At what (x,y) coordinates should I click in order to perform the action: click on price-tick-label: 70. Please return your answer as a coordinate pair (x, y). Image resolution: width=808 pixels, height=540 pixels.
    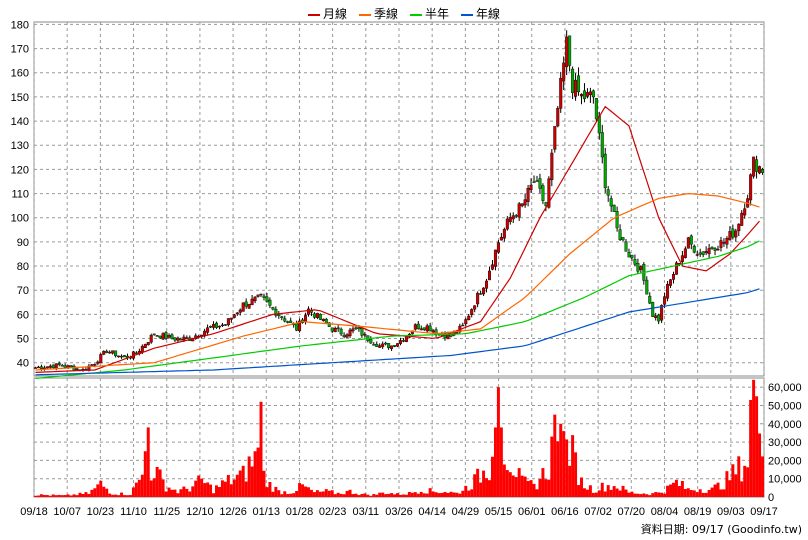
    Looking at the image, I should click on (23, 291).